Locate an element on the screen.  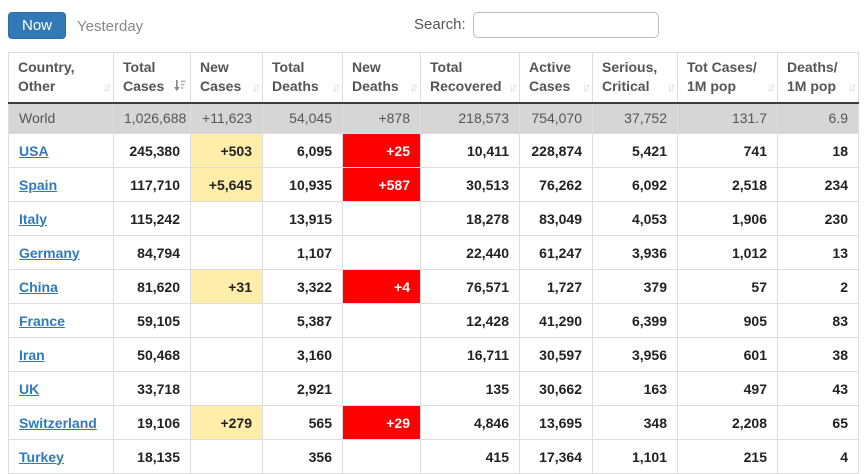
cell-total-deaths: 1,107 is located at coordinates (302, 252).